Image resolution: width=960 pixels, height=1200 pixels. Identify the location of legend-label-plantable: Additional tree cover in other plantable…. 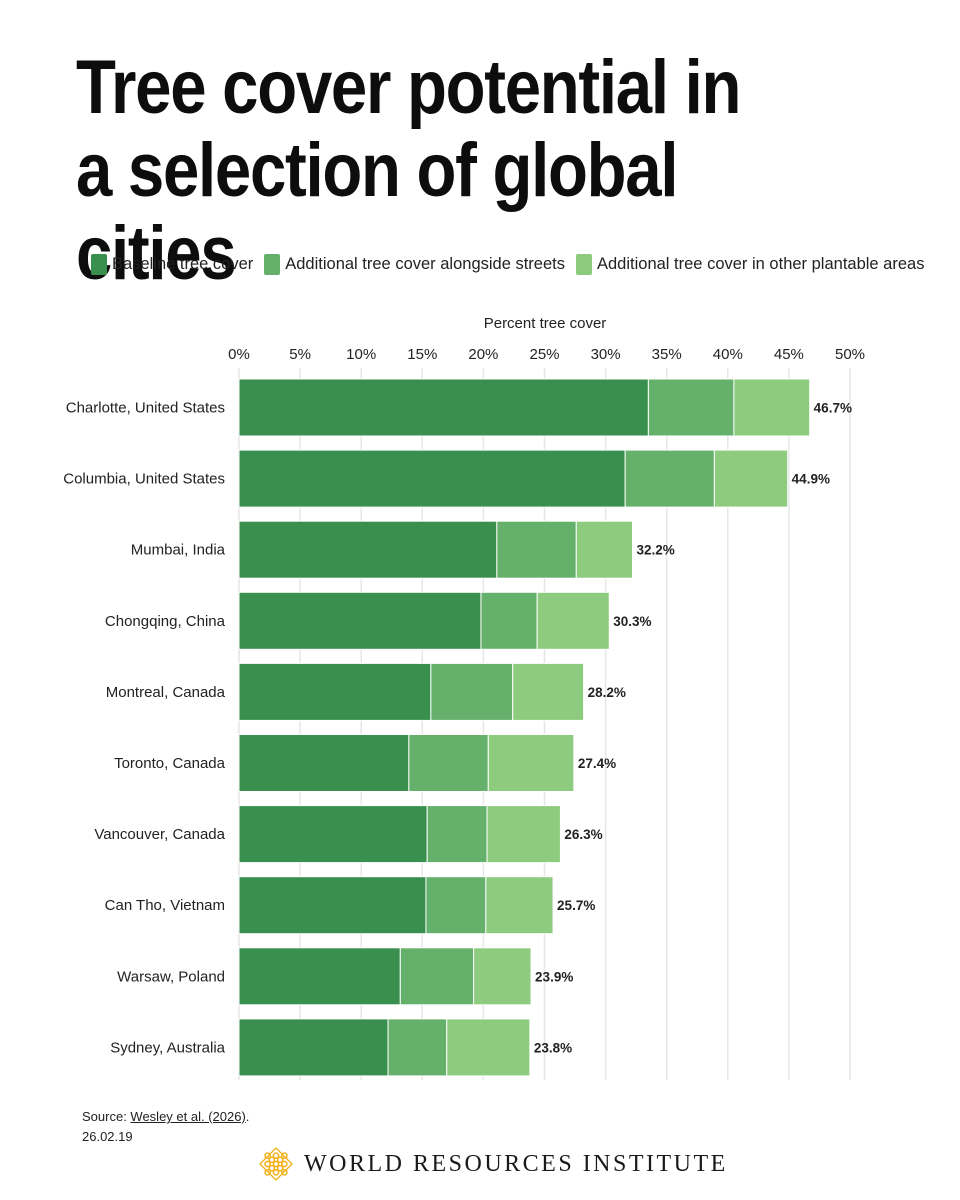
(761, 263).